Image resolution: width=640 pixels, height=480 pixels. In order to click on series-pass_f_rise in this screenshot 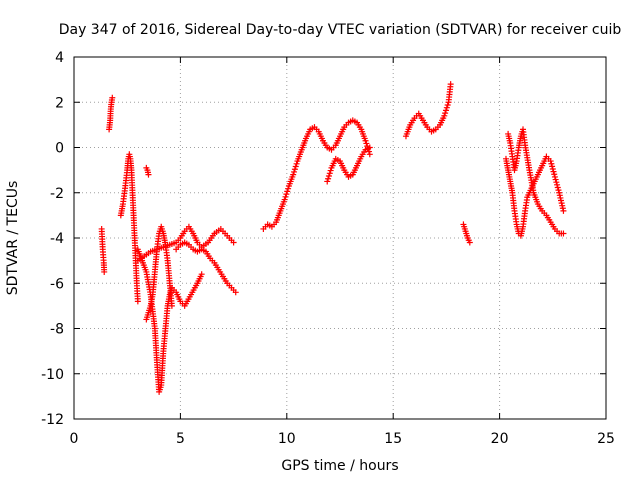, I will do `click(316, 174)`.